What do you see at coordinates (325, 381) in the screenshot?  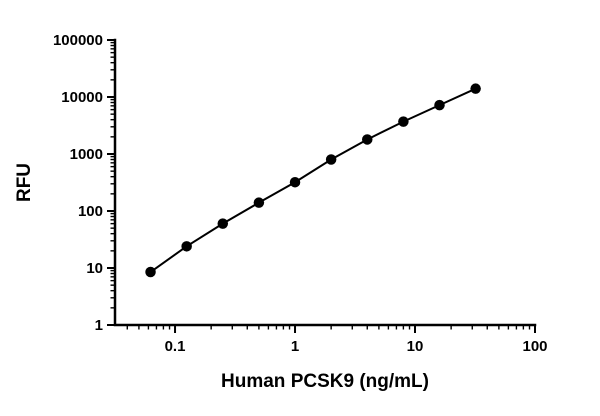 I see `x-axis-title: Human PCSK9 (ng/mL)` at bounding box center [325, 381].